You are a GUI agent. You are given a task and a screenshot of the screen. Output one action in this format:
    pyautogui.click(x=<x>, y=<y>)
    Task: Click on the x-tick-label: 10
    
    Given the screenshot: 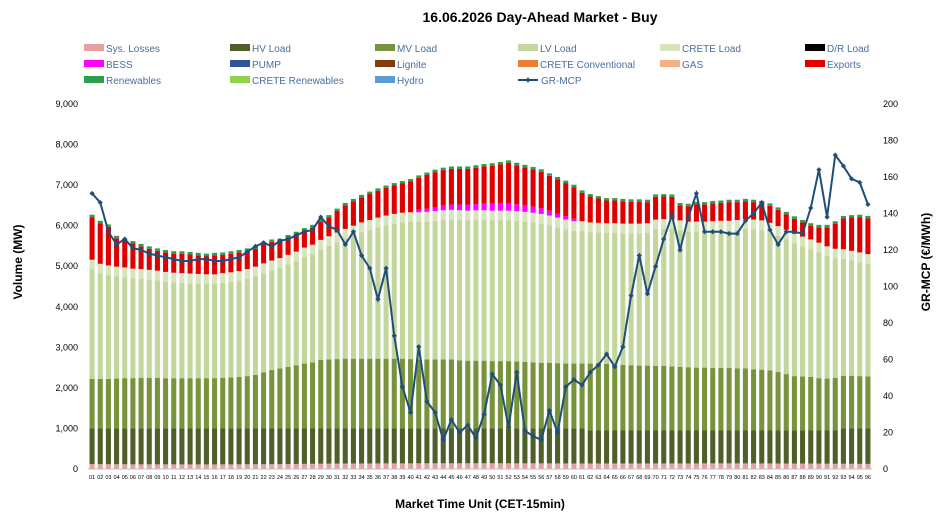 What is the action you would take?
    pyautogui.click(x=166, y=478)
    